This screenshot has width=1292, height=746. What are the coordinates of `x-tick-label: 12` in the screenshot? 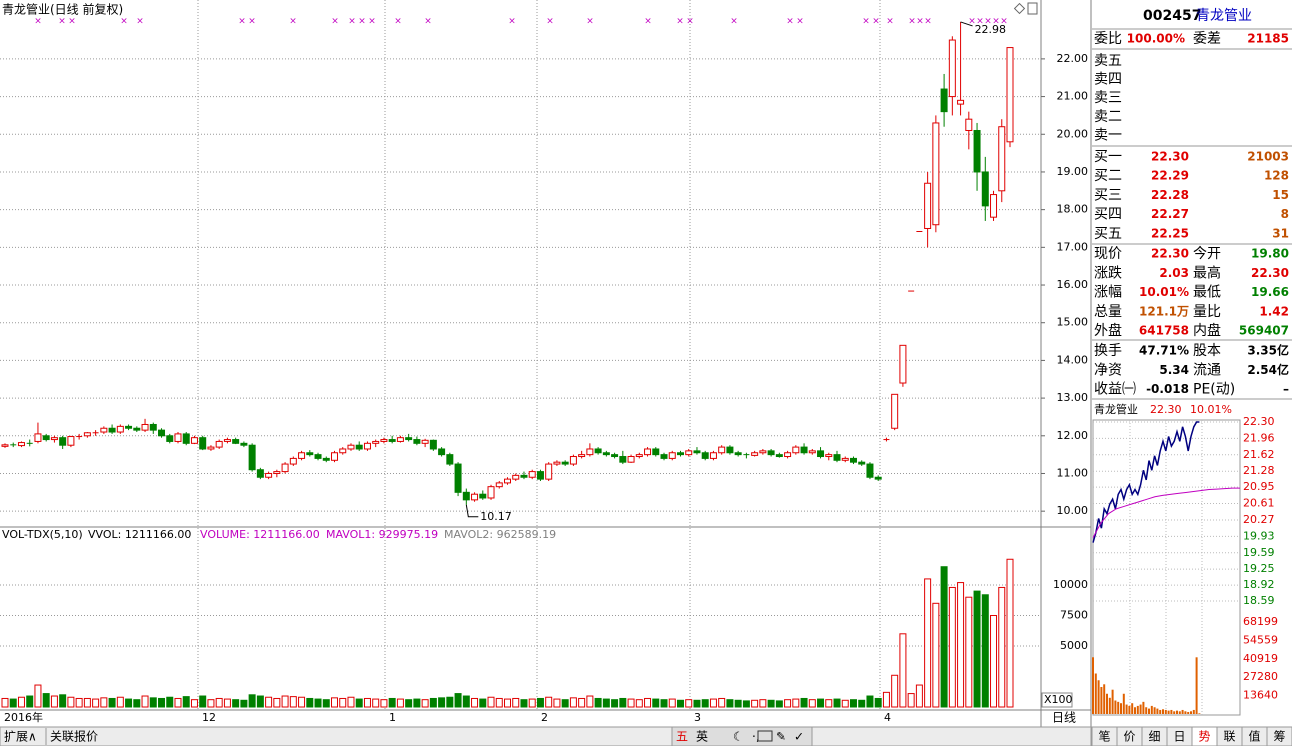 It's located at (209, 717).